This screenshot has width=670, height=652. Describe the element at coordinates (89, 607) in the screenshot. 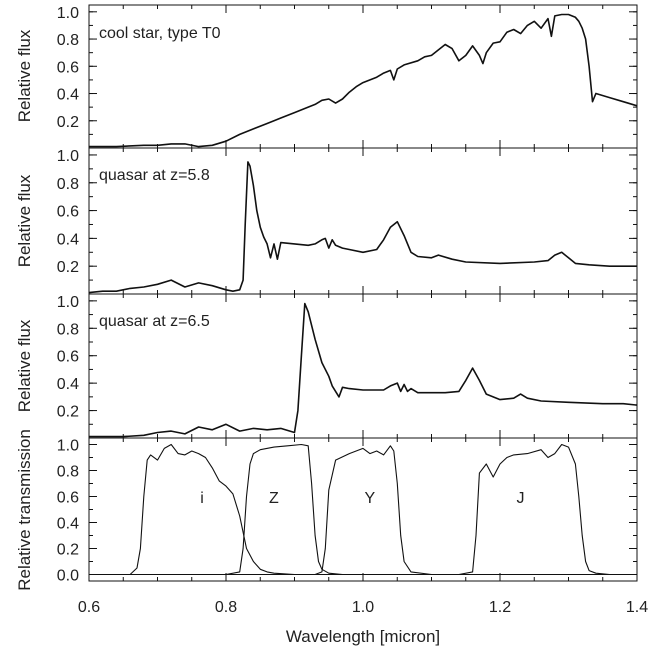

I see `x-tick-label: 0.6` at that location.